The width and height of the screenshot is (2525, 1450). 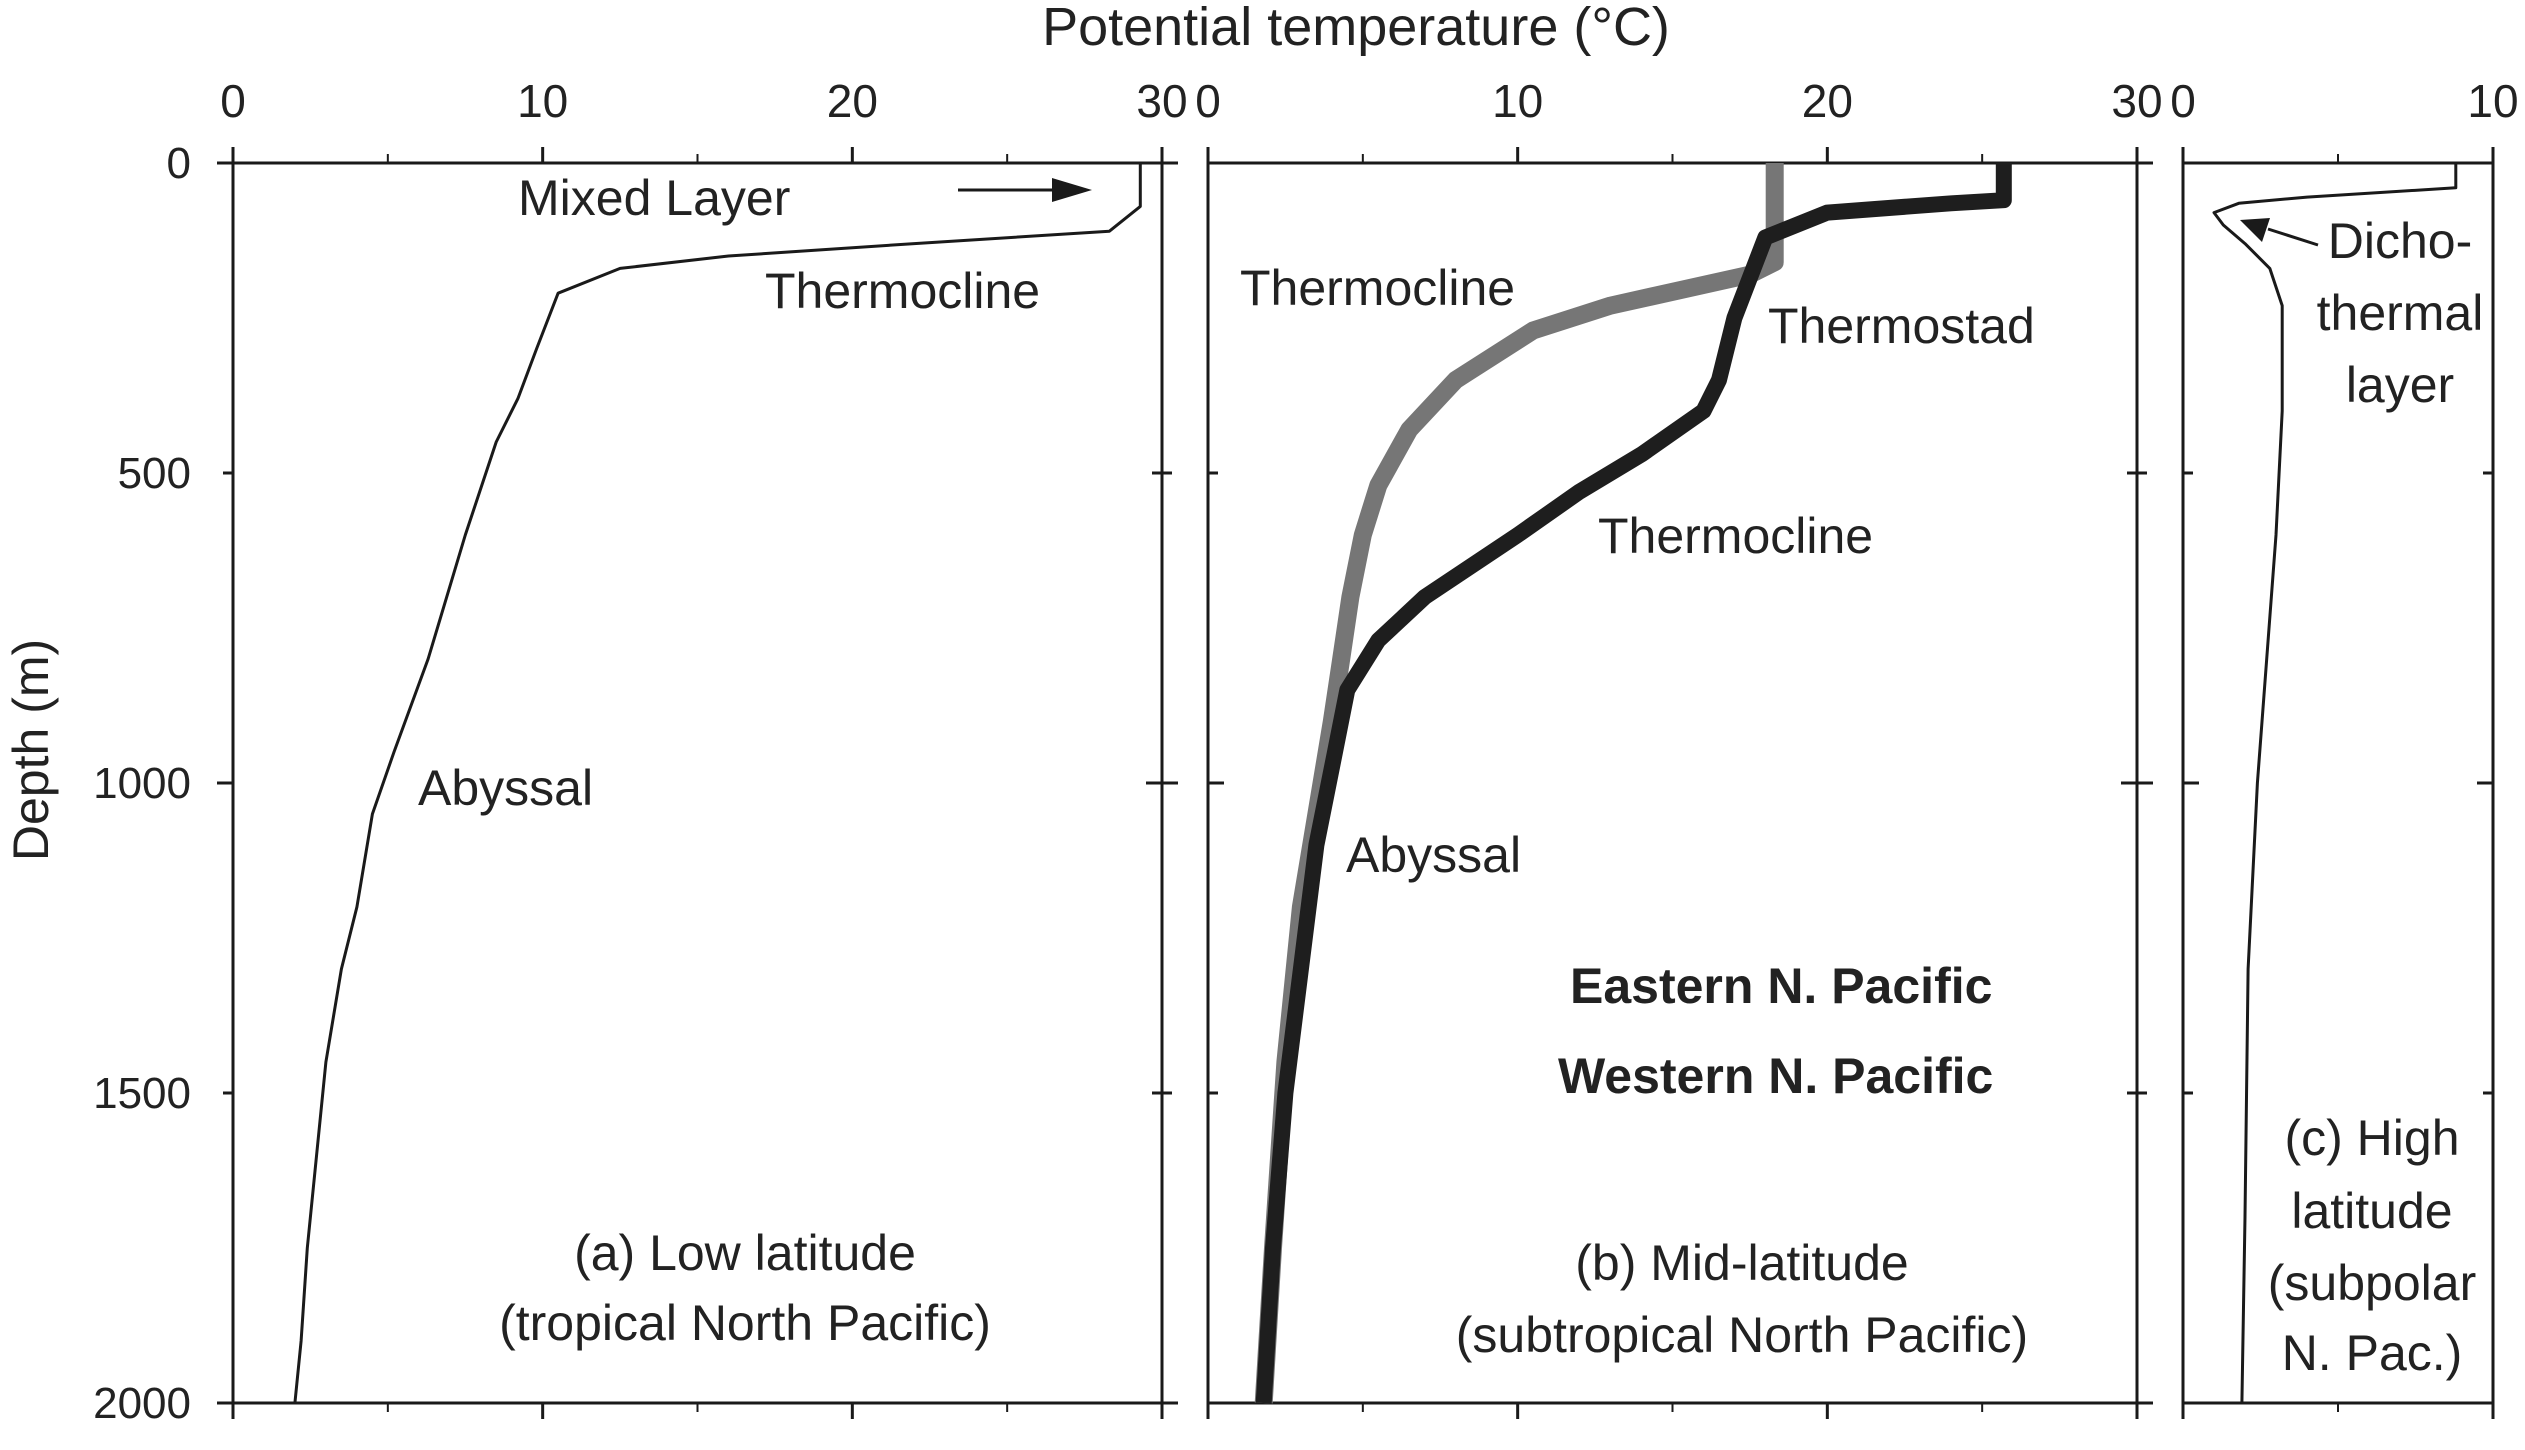 What do you see at coordinates (179, 163) in the screenshot?
I see `y-tick-label: 0` at bounding box center [179, 163].